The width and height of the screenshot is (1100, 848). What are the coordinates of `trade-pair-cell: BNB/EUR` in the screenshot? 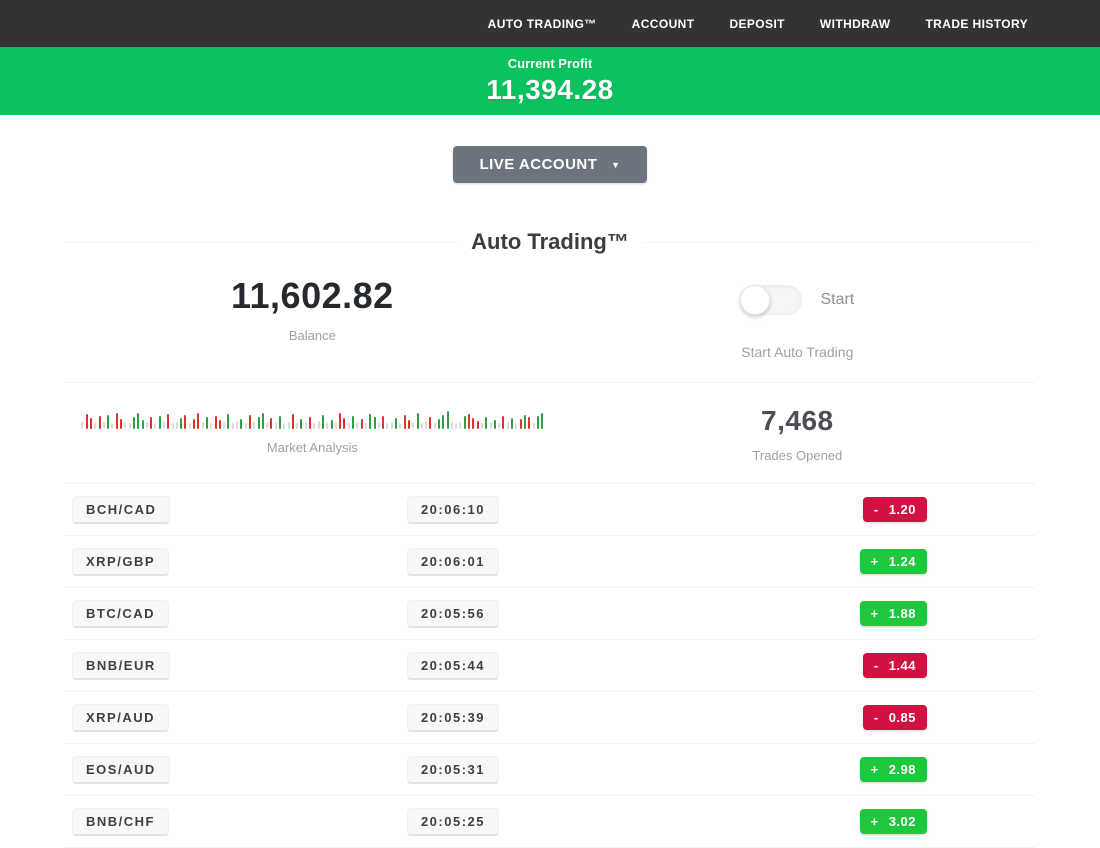 It's located at (171, 665).